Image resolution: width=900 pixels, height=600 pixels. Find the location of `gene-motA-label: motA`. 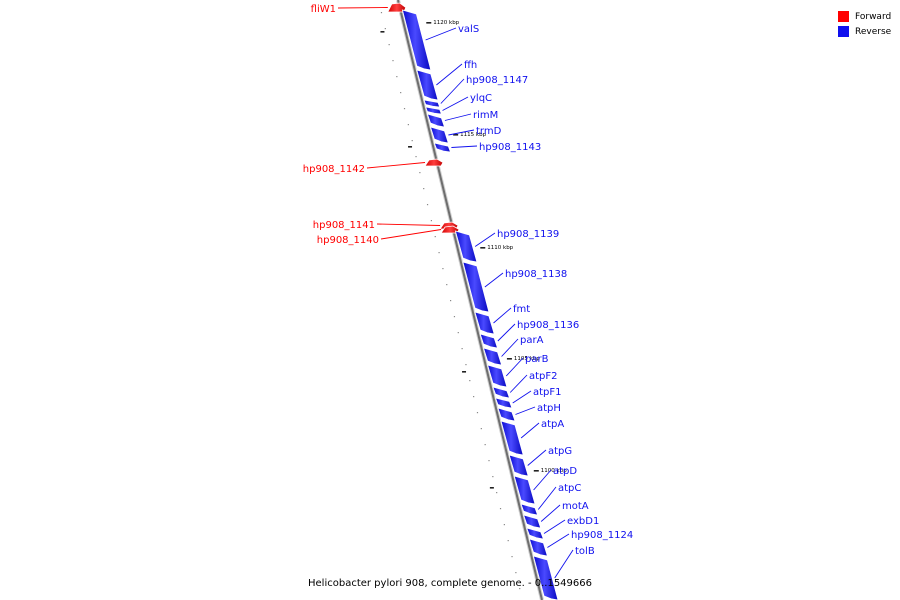

gene-motA-label: motA is located at coordinates (575, 506).